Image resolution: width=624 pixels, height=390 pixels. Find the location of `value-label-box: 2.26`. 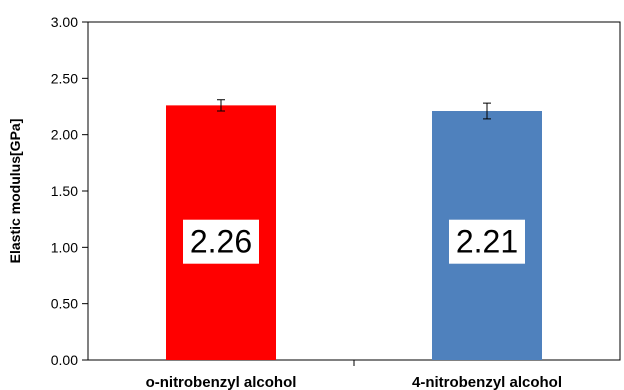

value-label-box: 2.26 is located at coordinates (221, 241).